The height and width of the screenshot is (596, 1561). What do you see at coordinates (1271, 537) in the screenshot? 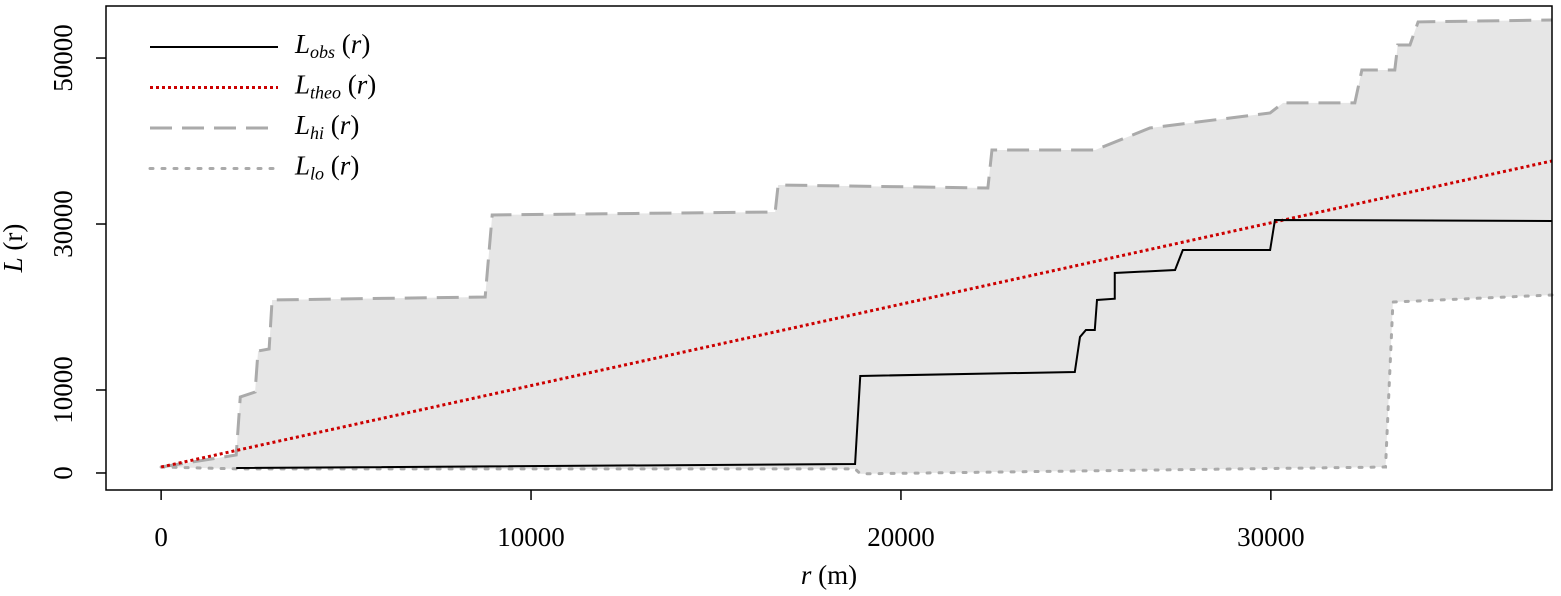
I see `x-tick-label: 30000` at bounding box center [1271, 537].